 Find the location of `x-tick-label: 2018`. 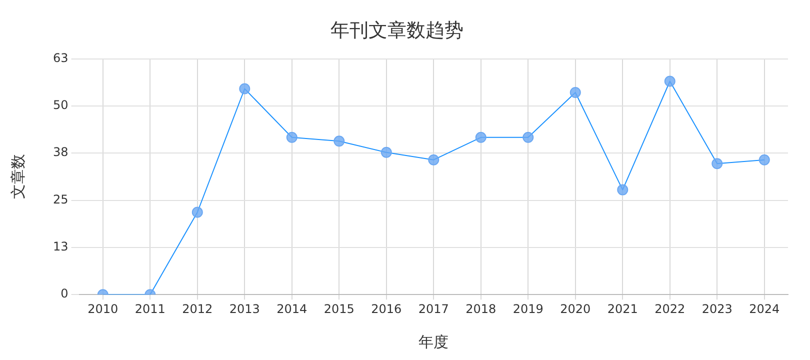

x-tick-label: 2018 is located at coordinates (481, 309).